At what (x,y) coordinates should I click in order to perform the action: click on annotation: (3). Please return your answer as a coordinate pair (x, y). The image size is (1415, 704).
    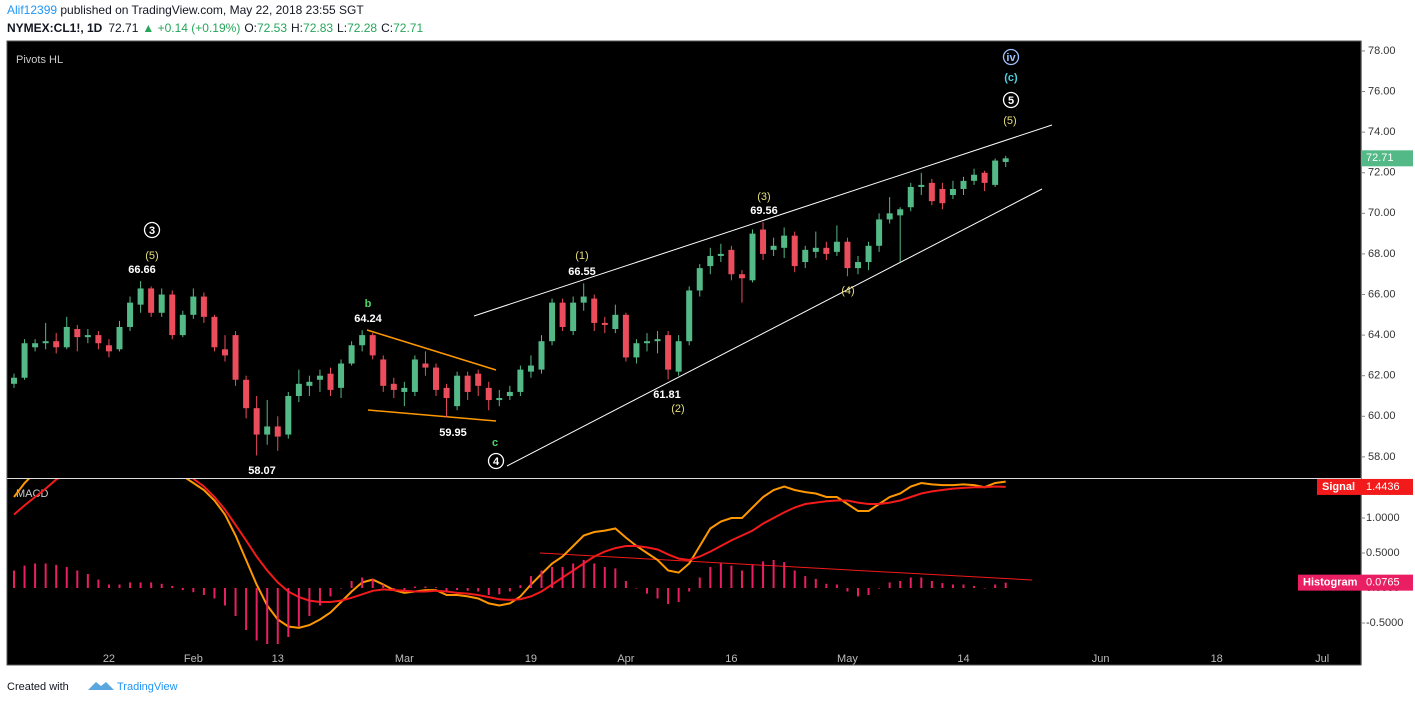
    Looking at the image, I should click on (763, 197).